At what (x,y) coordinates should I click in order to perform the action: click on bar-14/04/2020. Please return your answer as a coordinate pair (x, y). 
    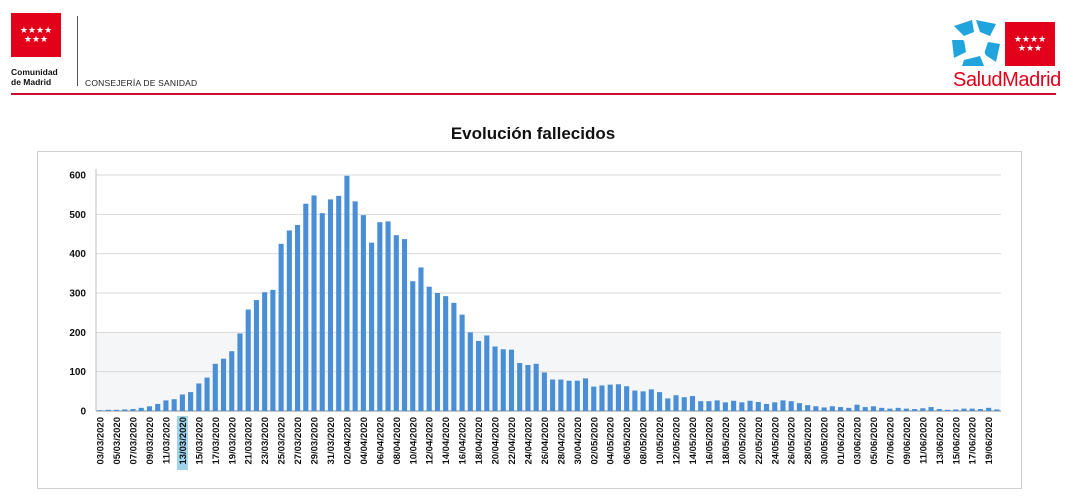
    Looking at the image, I should click on (446, 353).